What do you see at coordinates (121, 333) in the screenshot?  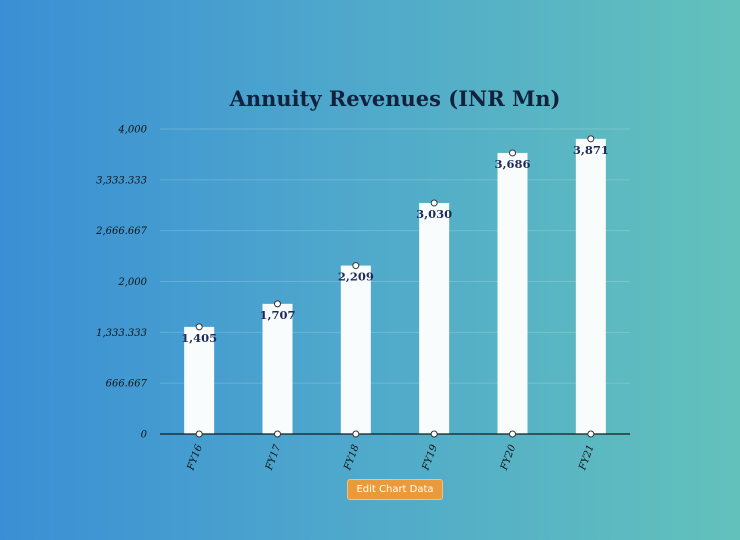 I see `y-tick-label: 1,333.333` at bounding box center [121, 333].